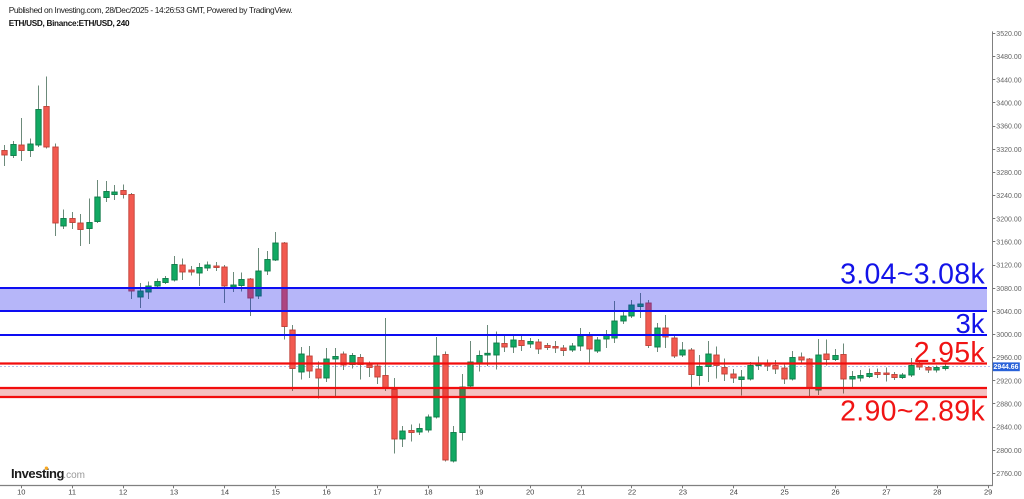  What do you see at coordinates (1008, 266) in the screenshot?
I see `svg-text: 3120.00` at bounding box center [1008, 266].